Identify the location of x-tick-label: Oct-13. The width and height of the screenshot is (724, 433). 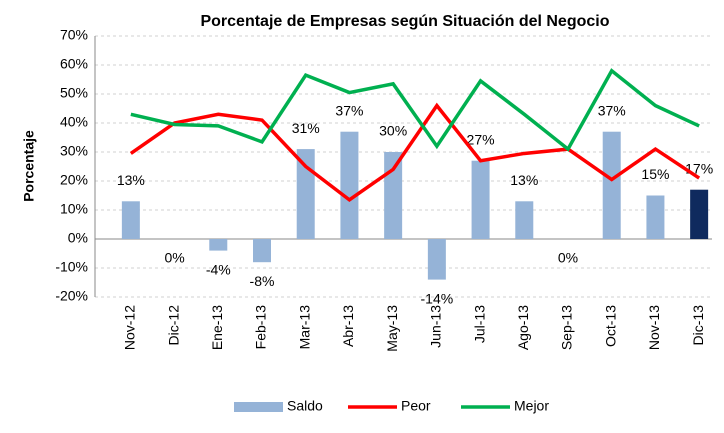
(610, 326).